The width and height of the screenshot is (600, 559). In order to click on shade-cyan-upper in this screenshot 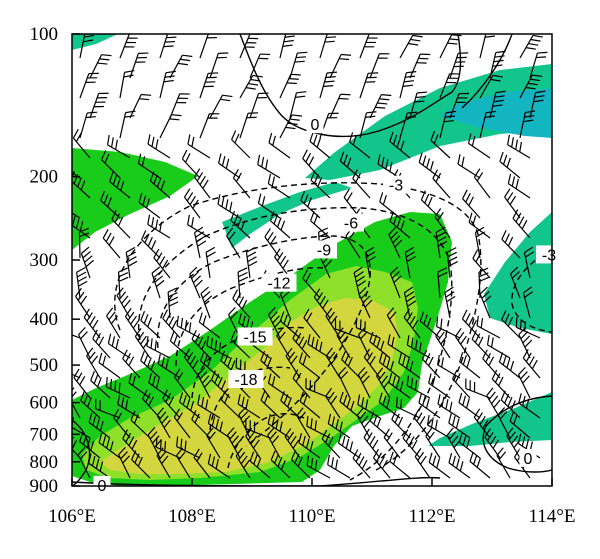, I will do `click(496, 113)`.